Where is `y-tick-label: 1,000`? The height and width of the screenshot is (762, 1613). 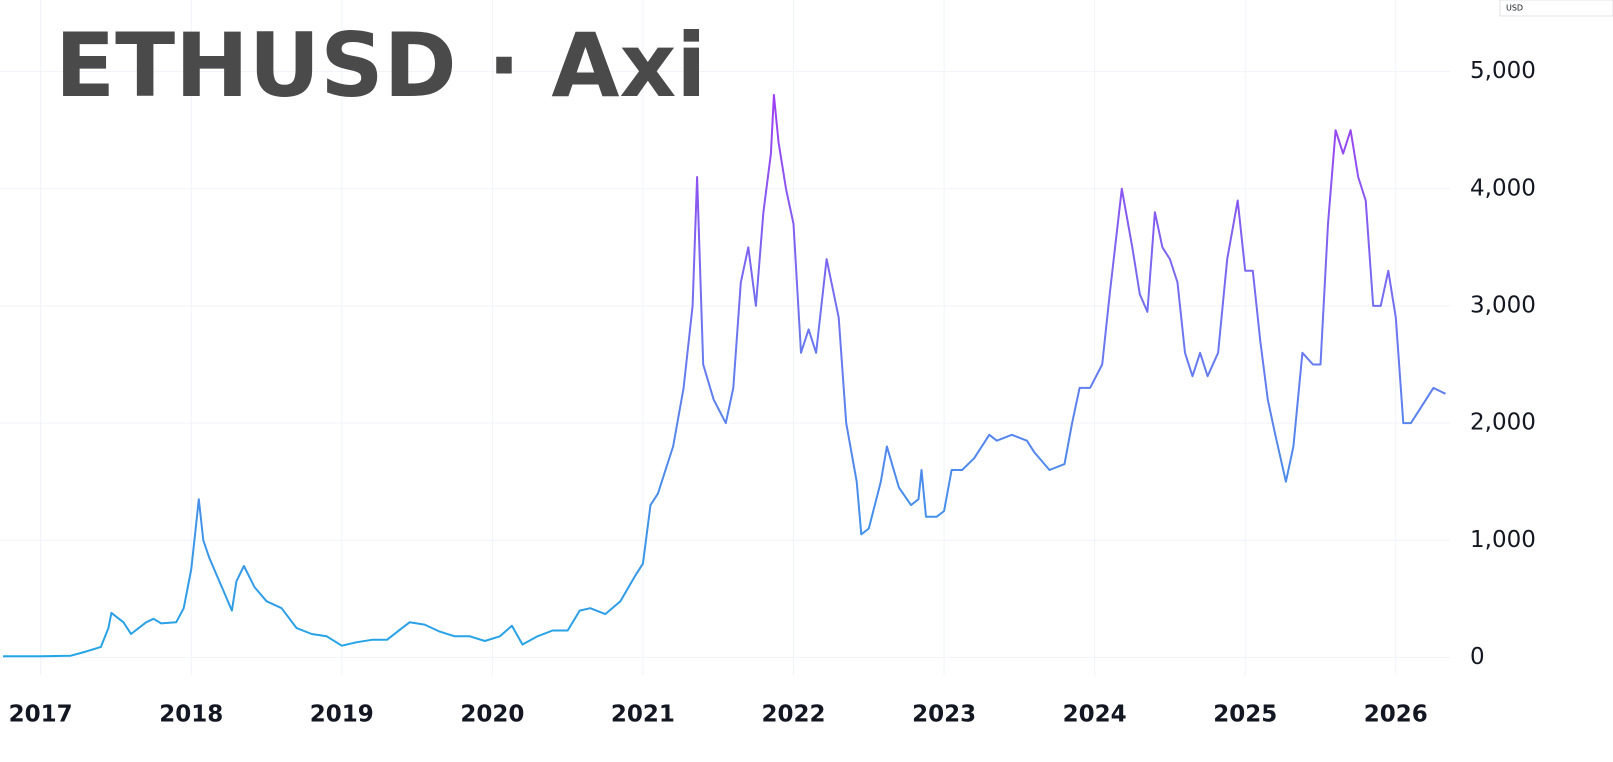
y-tick-label: 1,000 is located at coordinates (1503, 540).